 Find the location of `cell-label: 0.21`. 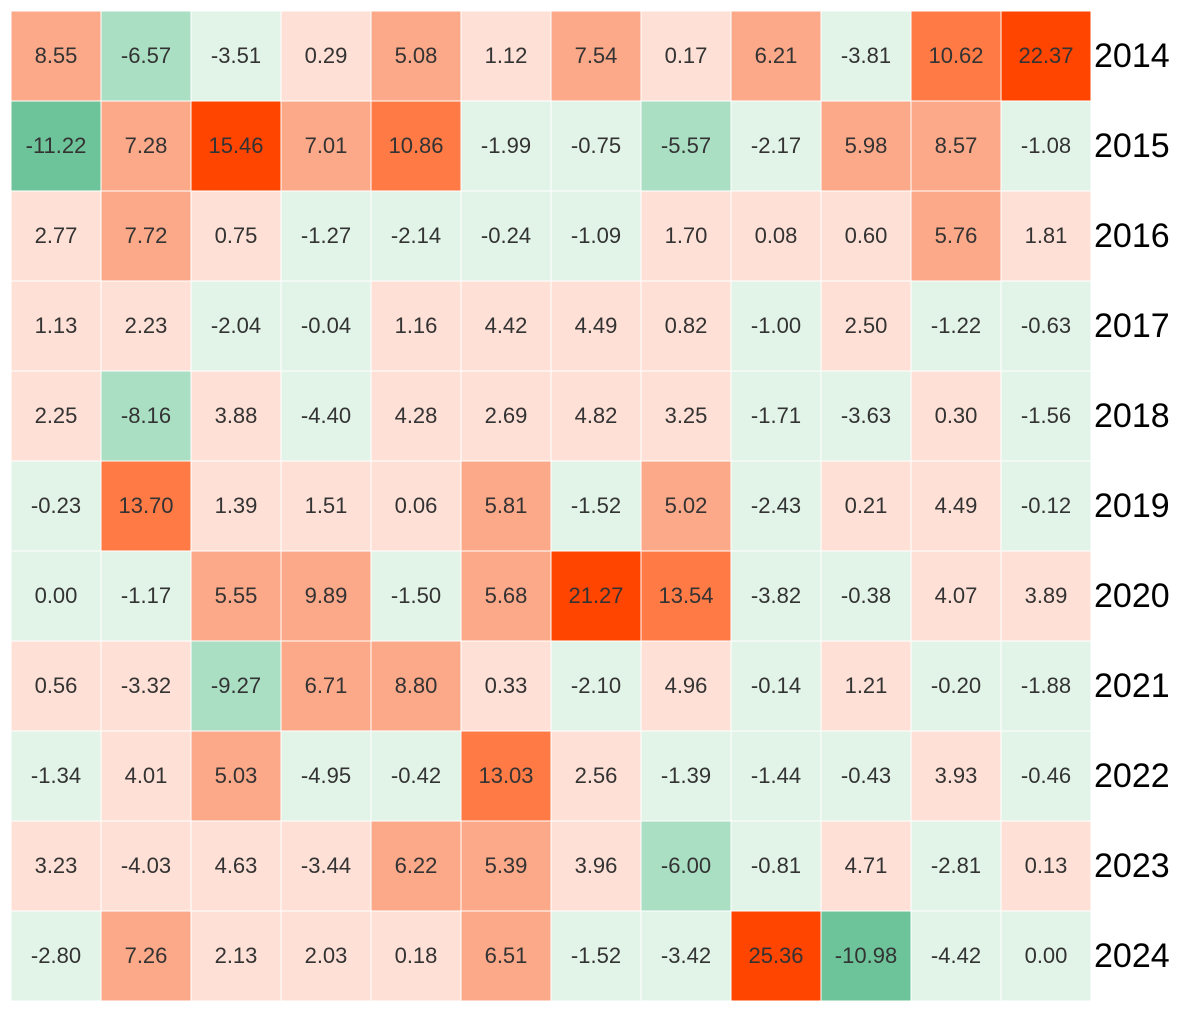

cell-label: 0.21 is located at coordinates (866, 505).